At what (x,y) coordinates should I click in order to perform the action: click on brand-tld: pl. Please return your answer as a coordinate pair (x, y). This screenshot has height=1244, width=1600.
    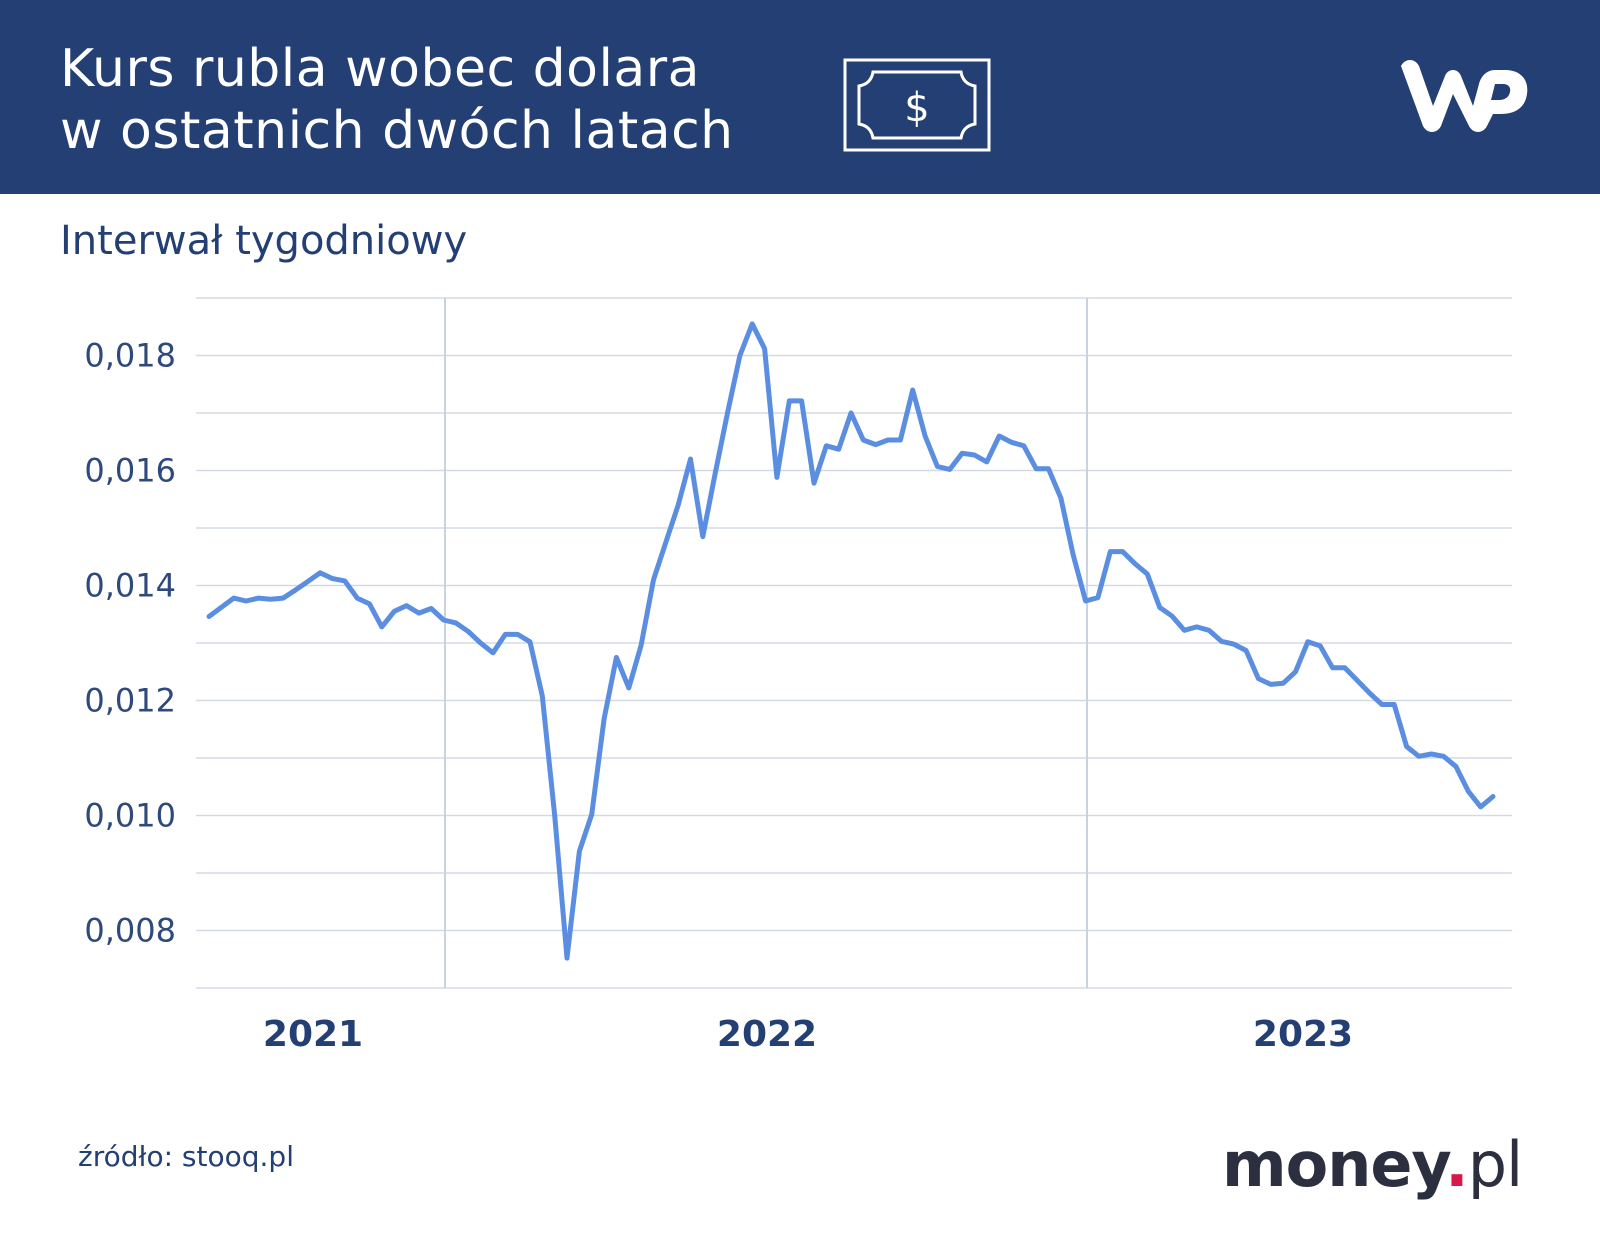
    Looking at the image, I should click on (1495, 1164).